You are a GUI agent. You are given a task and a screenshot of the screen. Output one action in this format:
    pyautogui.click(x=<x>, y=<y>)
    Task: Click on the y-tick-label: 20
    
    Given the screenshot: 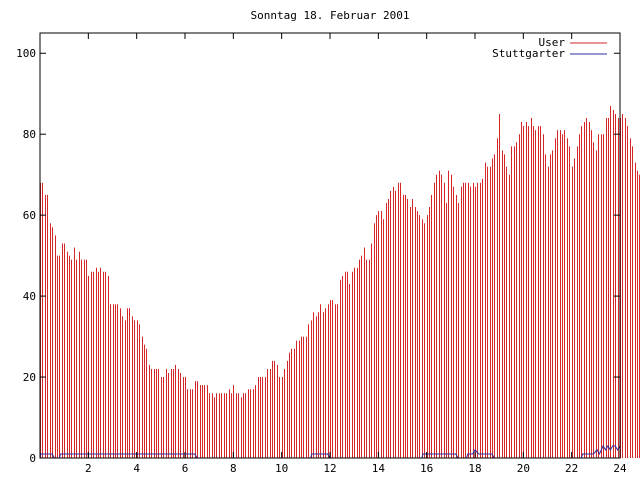 What is the action you would take?
    pyautogui.click(x=29, y=377)
    